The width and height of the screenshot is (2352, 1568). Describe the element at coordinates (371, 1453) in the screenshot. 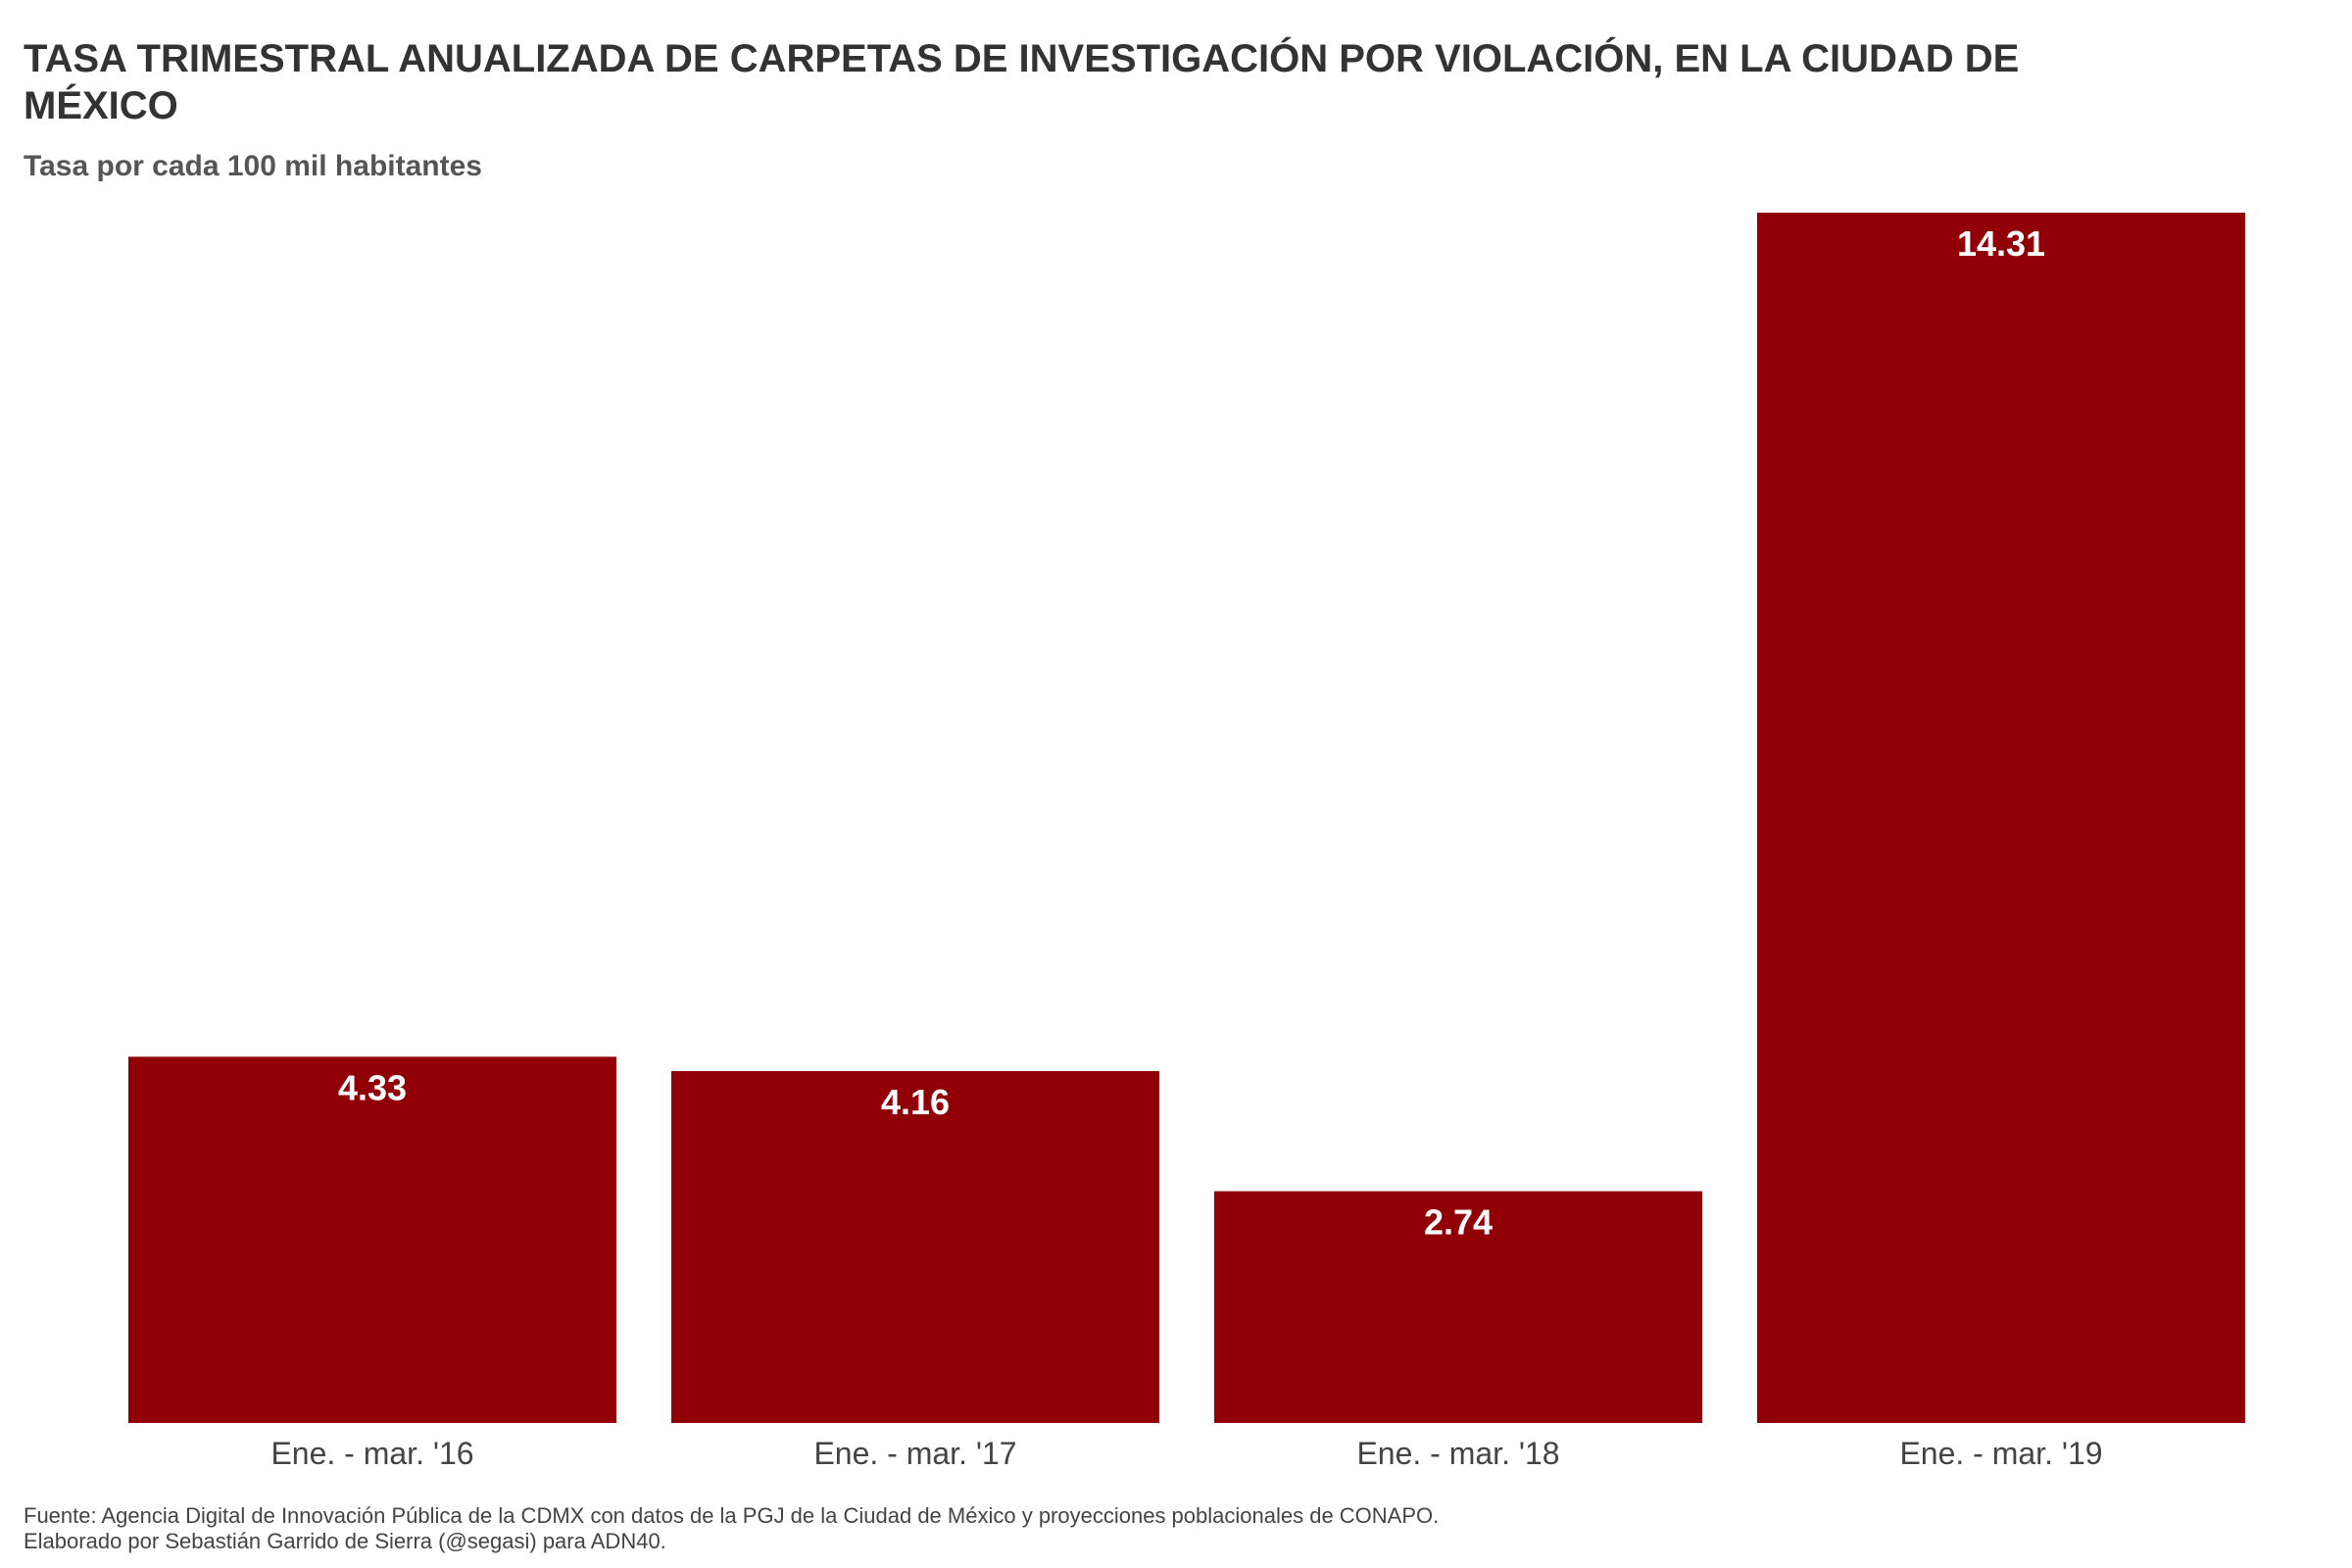

I see `x-tick-label-1: Ene. - mar. '16` at that location.